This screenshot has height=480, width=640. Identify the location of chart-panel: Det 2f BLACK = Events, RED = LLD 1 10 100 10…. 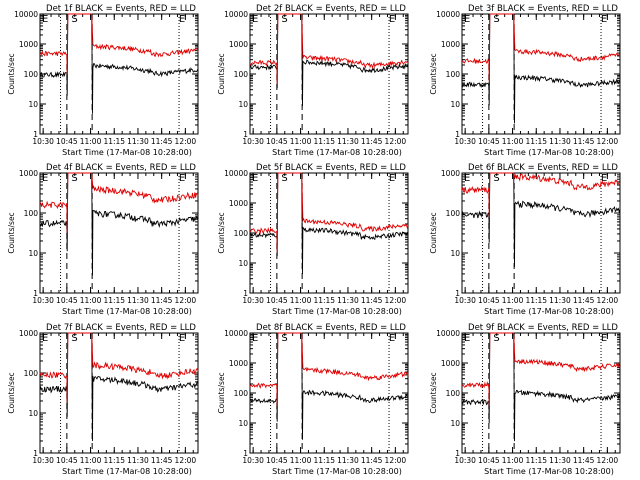
(313, 80).